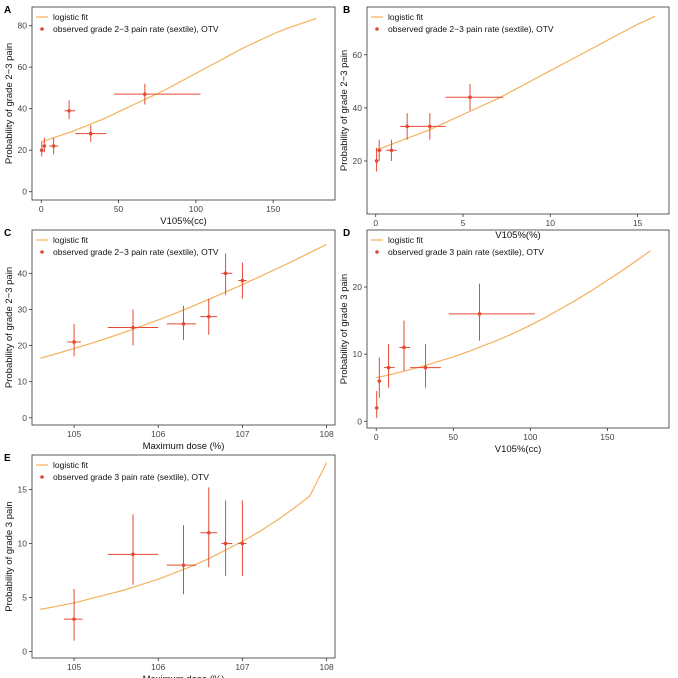  Describe the element at coordinates (184, 676) in the screenshot. I see `x-axis-title: Maximum dose (%)` at that location.